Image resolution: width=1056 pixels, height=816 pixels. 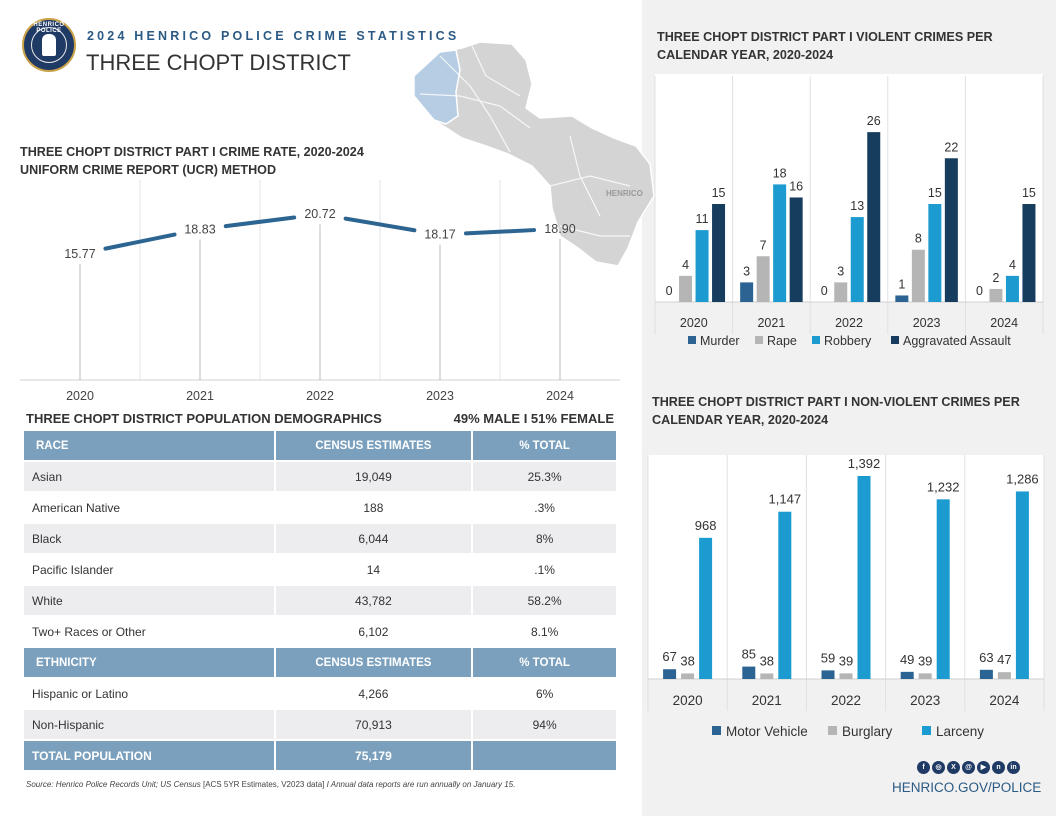 I want to click on cell-estimate: 70,913, so click(x=374, y=725).